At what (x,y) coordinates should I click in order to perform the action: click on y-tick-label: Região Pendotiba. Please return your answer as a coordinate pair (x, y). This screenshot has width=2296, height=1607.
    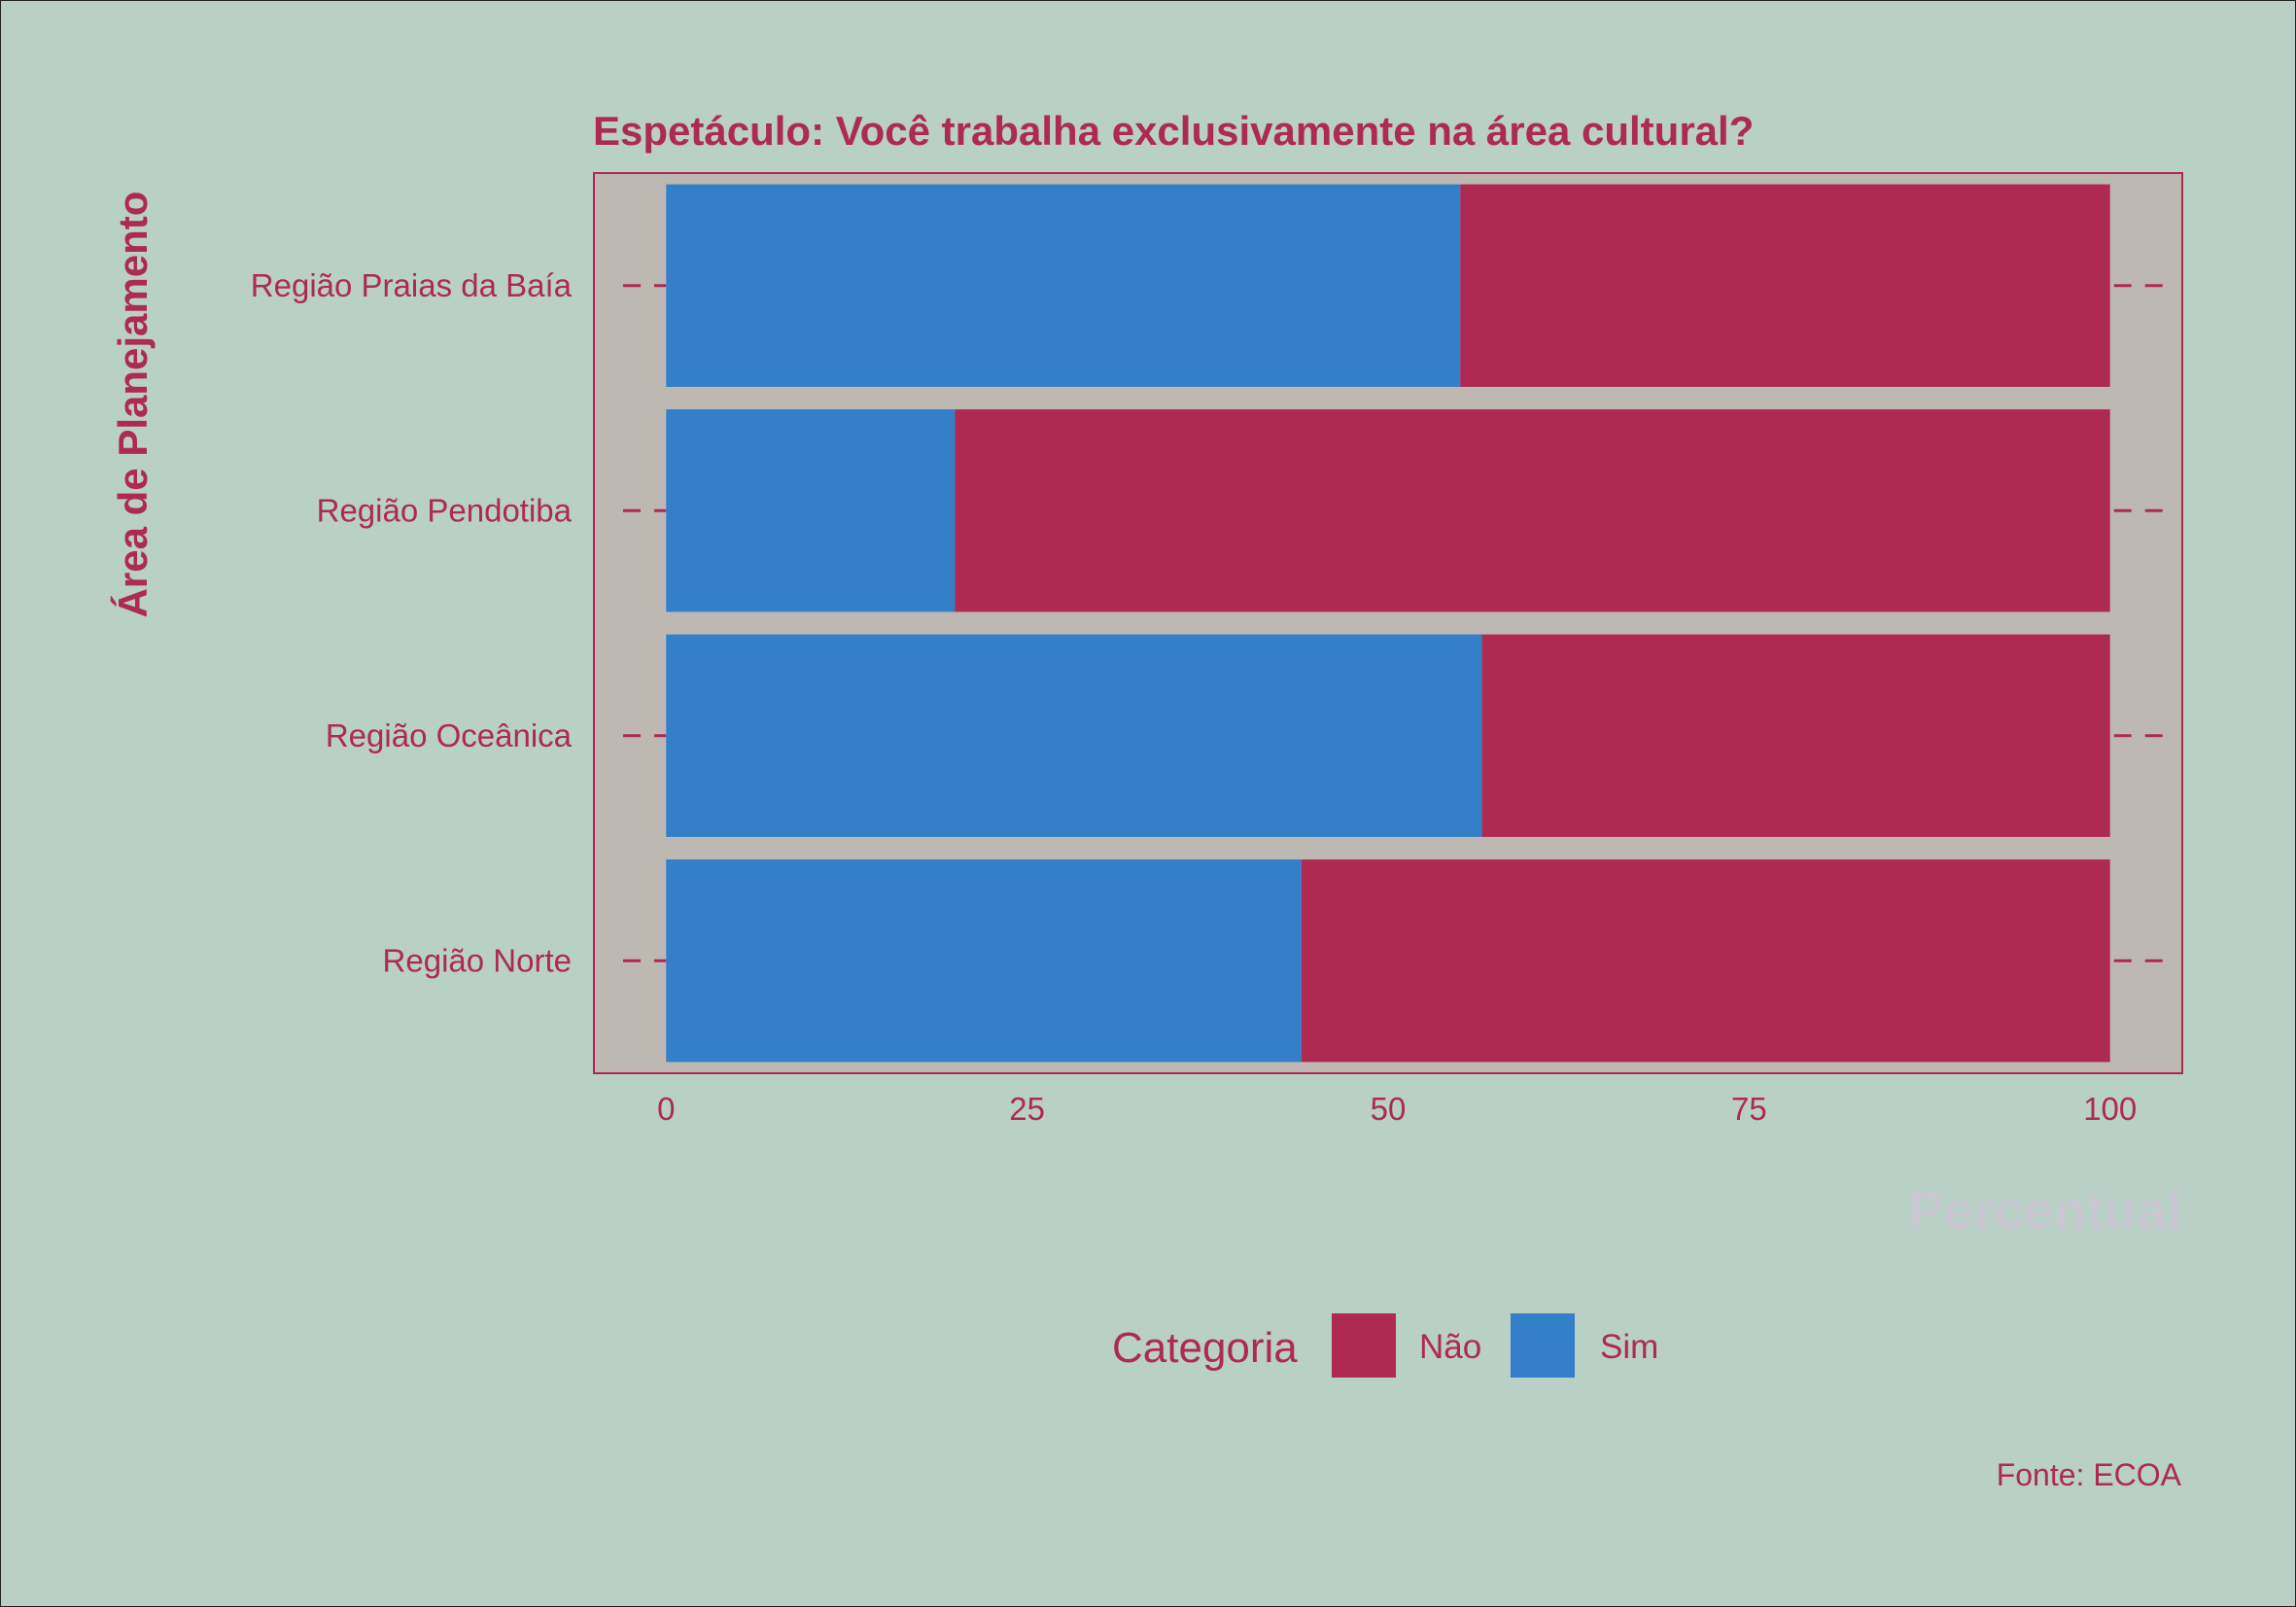
    Looking at the image, I should click on (445, 510).